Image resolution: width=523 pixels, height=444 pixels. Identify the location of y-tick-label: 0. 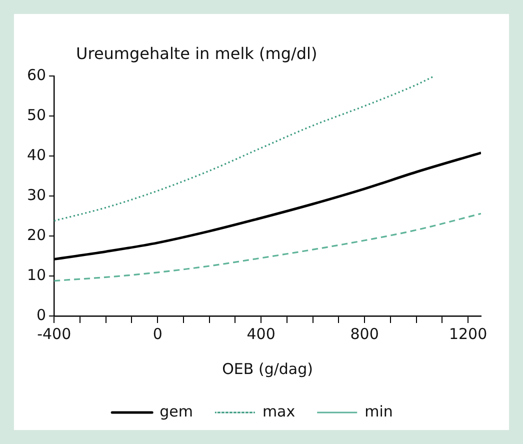
(41, 315).